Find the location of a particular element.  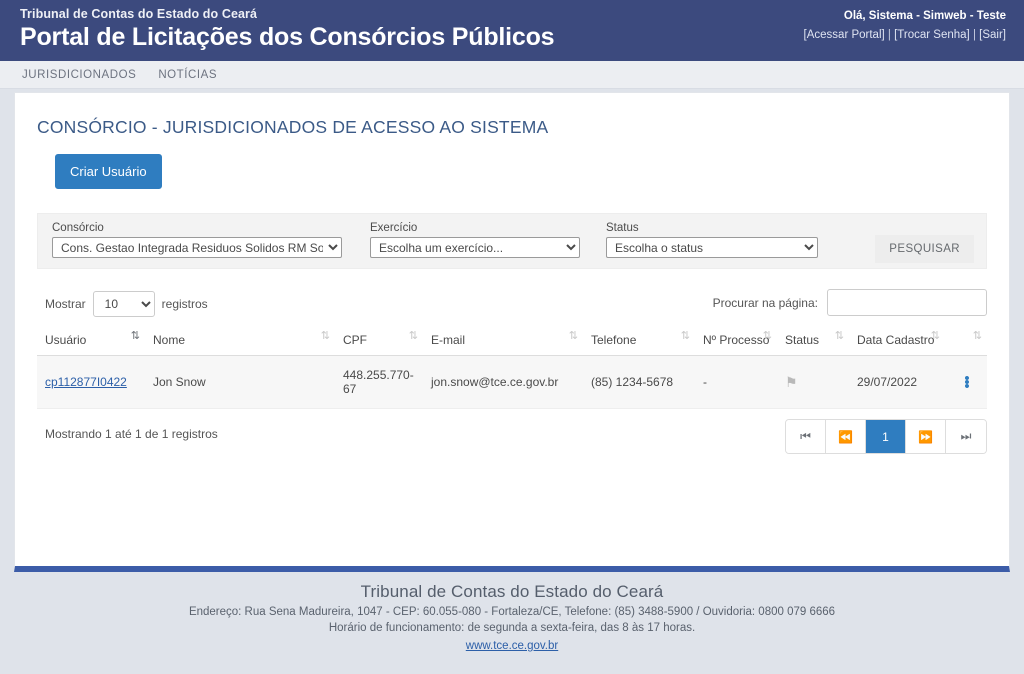

pagination: ⏮ ⏪ 1 ⏩ ⏭ is located at coordinates (886, 436).